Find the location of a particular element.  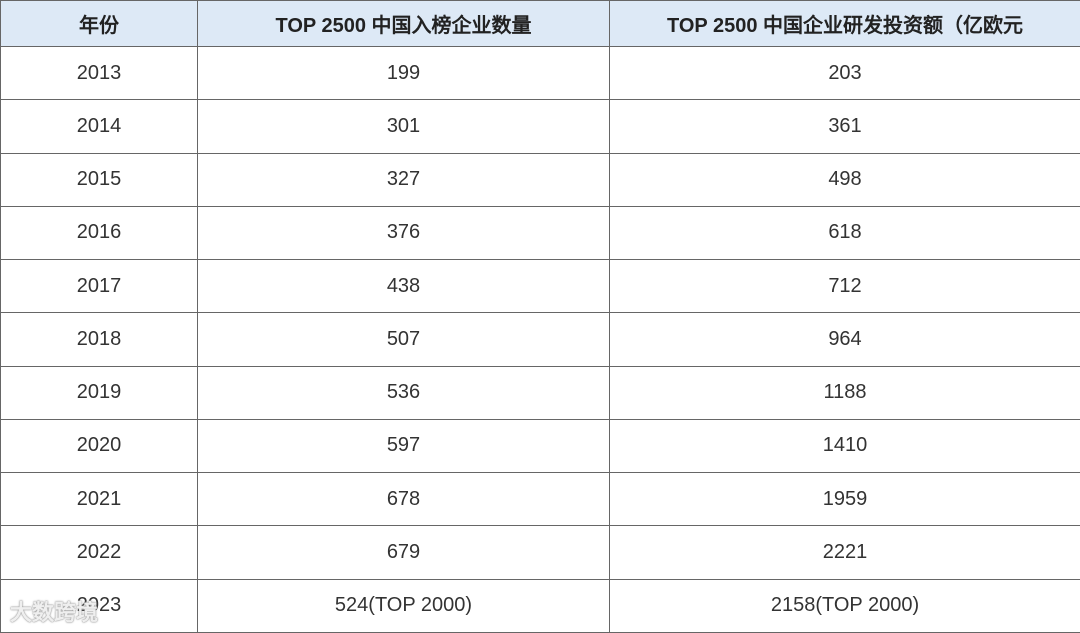

table-cell: 199 is located at coordinates (403, 73).